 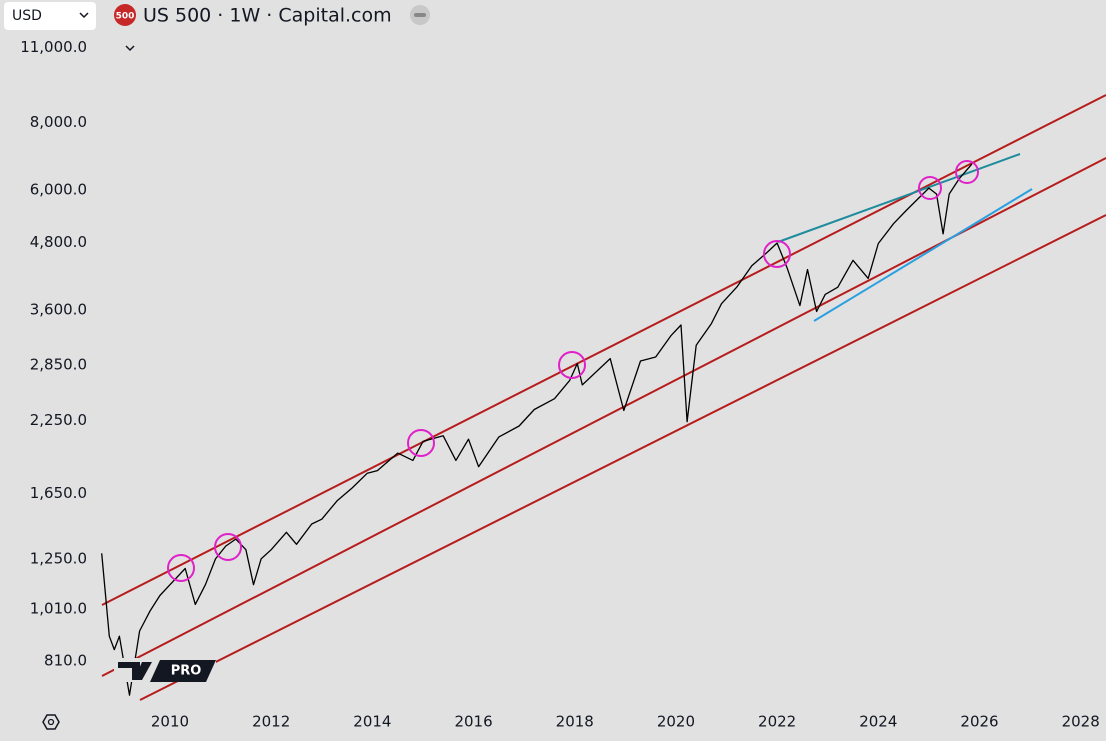 What do you see at coordinates (27, 16) in the screenshot?
I see `currency: USD` at bounding box center [27, 16].